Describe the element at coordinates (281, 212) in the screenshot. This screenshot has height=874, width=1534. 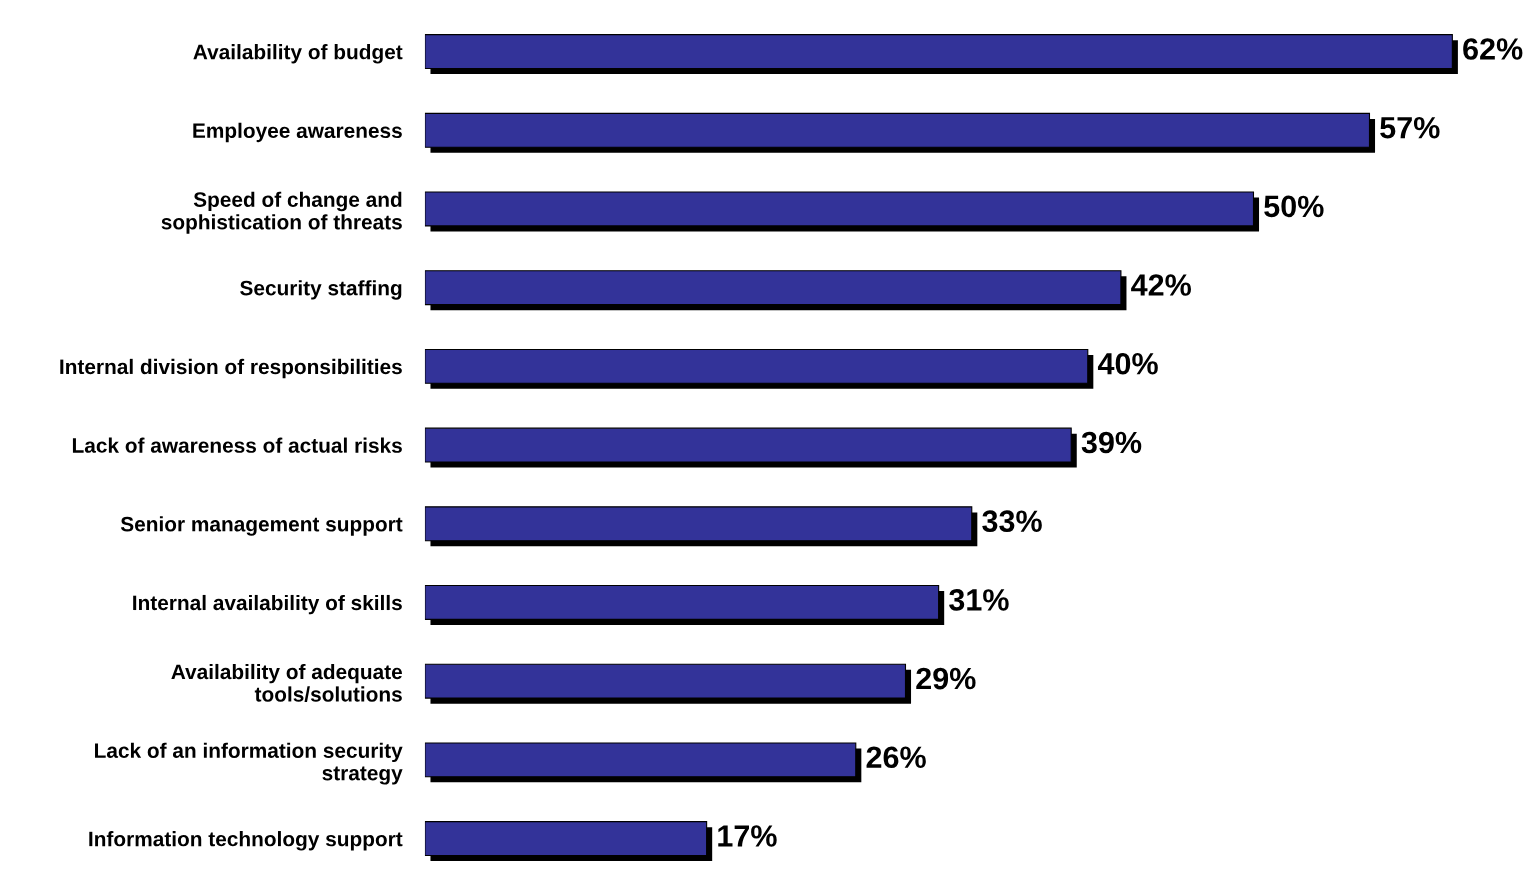
I see `y-tick-label: Speed of change and sophistication of threats` at that location.